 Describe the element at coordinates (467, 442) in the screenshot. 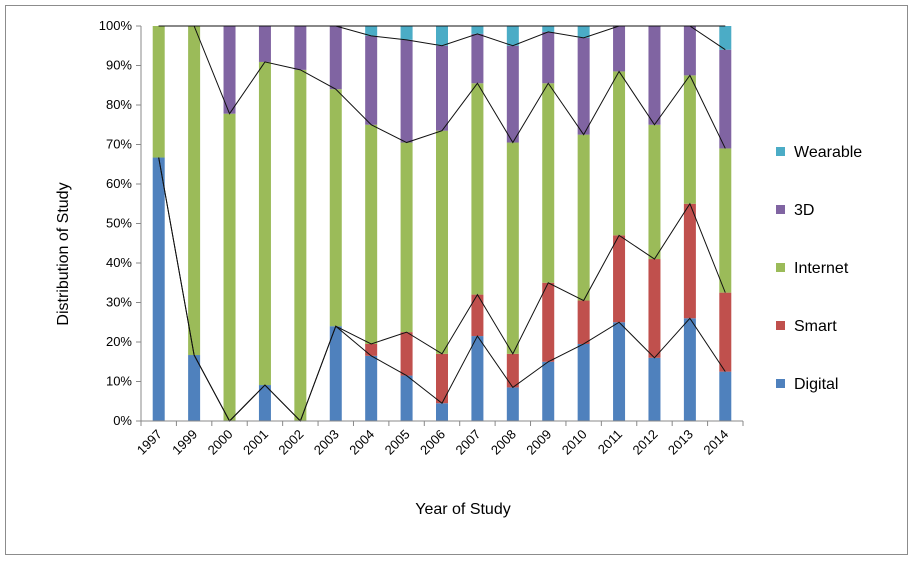

I see `x-tick-label-2007: 2007` at that location.